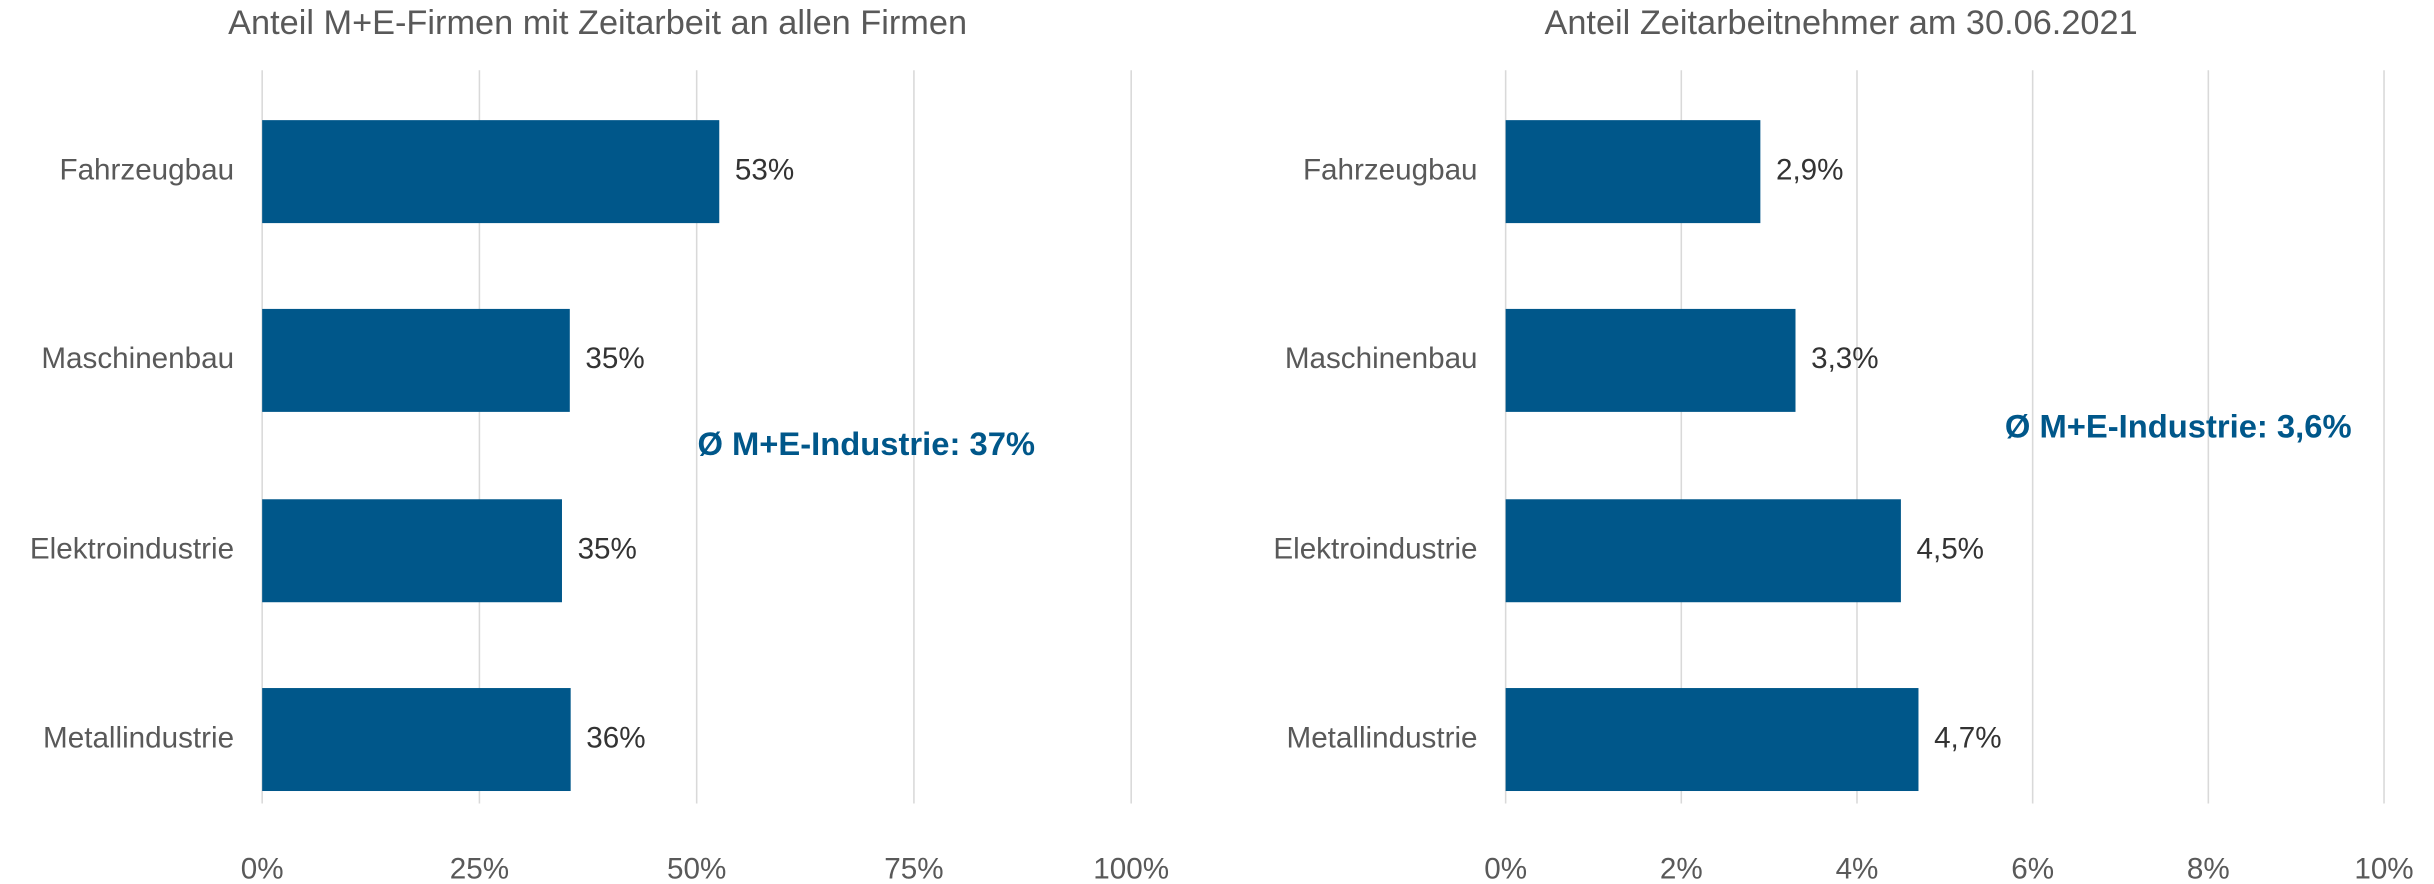 The width and height of the screenshot is (2434, 884). Describe the element at coordinates (1681, 868) in the screenshot. I see `x-tick-label: 2%` at that location.